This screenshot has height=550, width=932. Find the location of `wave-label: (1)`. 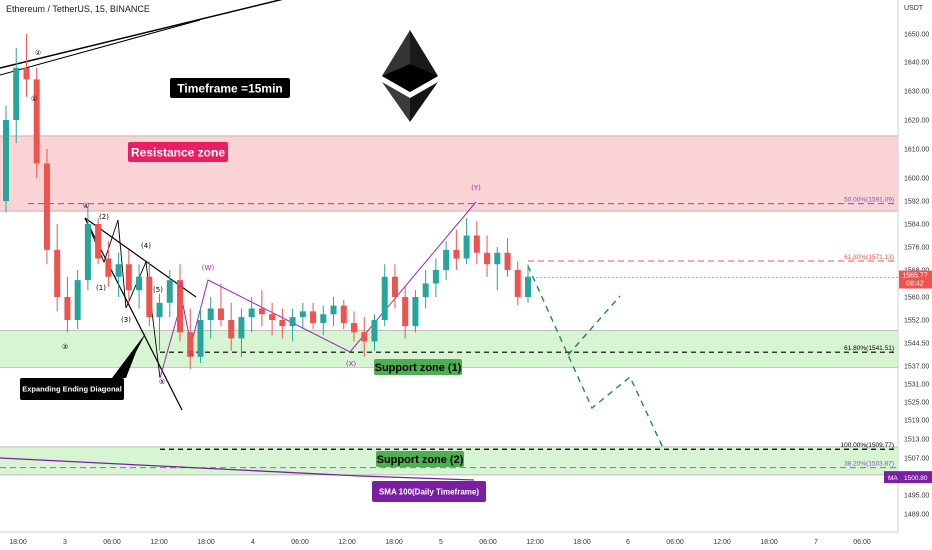

wave-label: (1) is located at coordinates (101, 288).